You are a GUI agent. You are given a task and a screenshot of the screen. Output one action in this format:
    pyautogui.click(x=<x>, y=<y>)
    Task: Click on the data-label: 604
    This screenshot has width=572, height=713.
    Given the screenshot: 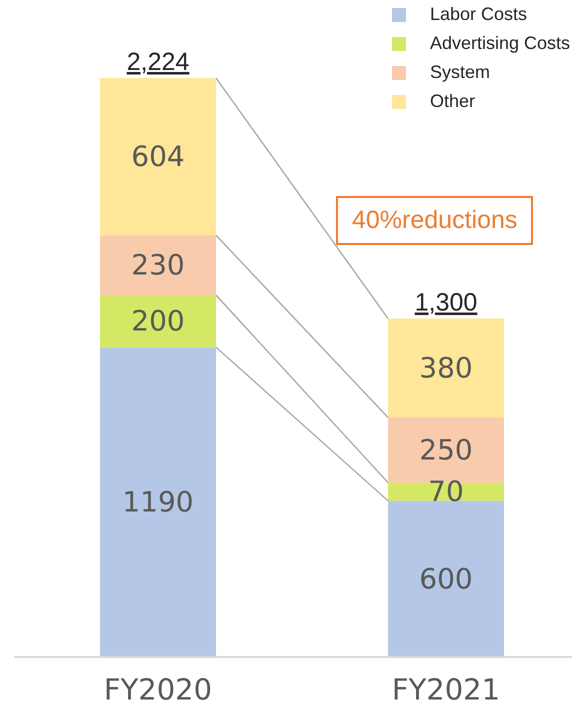 What is the action you would take?
    pyautogui.click(x=158, y=157)
    